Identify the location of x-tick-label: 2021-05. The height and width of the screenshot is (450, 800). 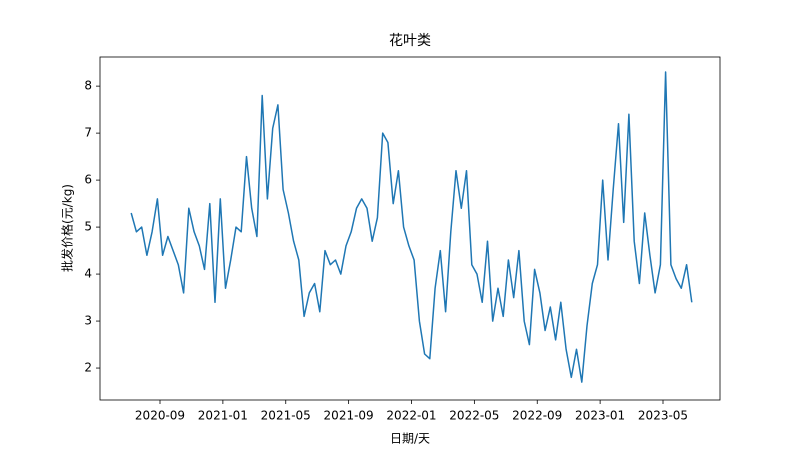
(286, 416).